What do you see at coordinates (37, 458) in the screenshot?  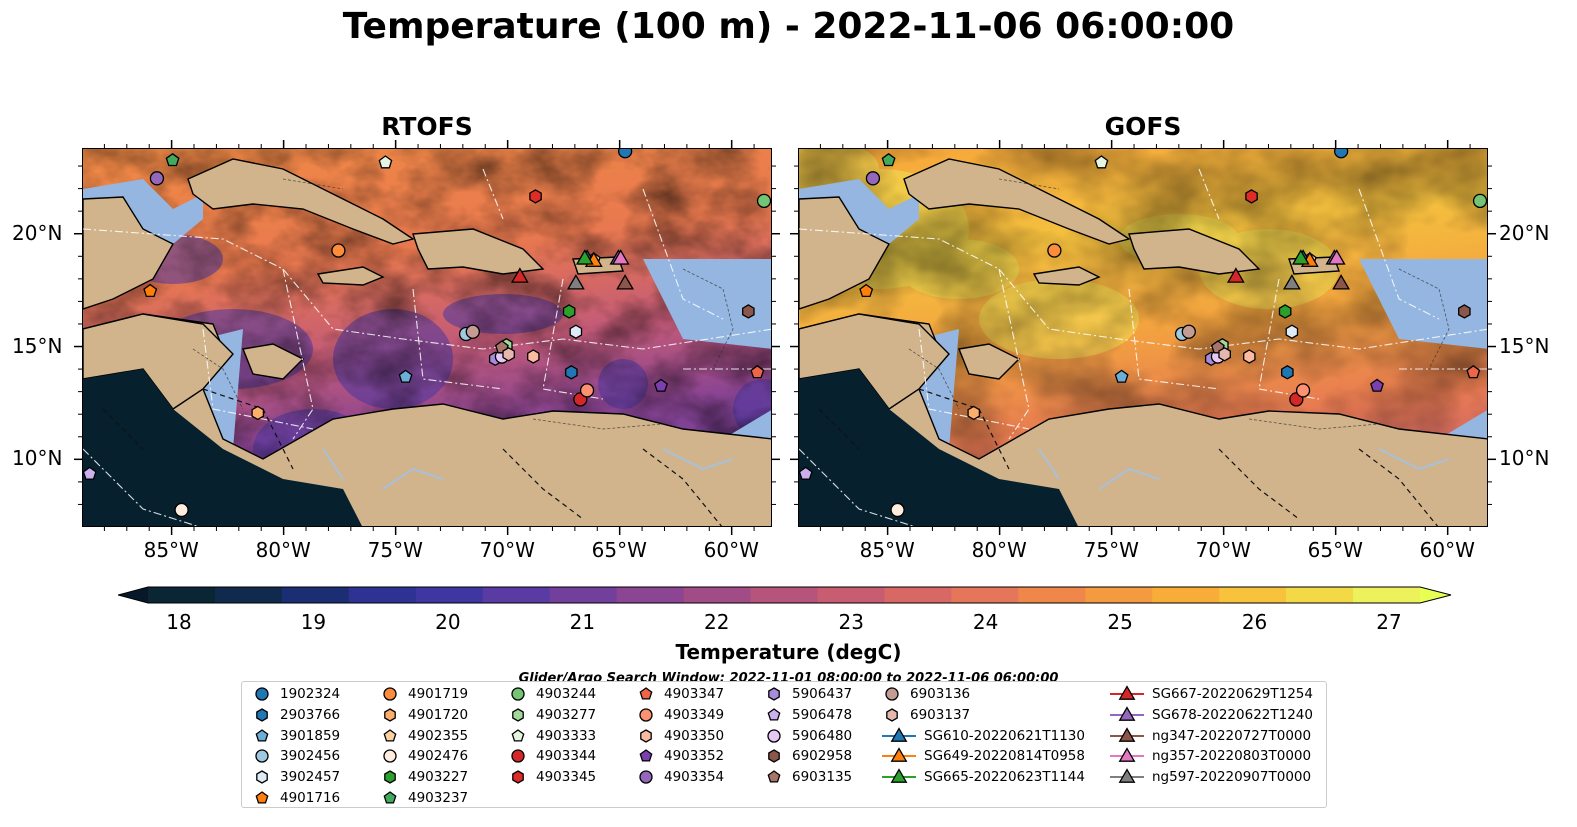 I see `y-tick-label-left: 10°N` at bounding box center [37, 458].